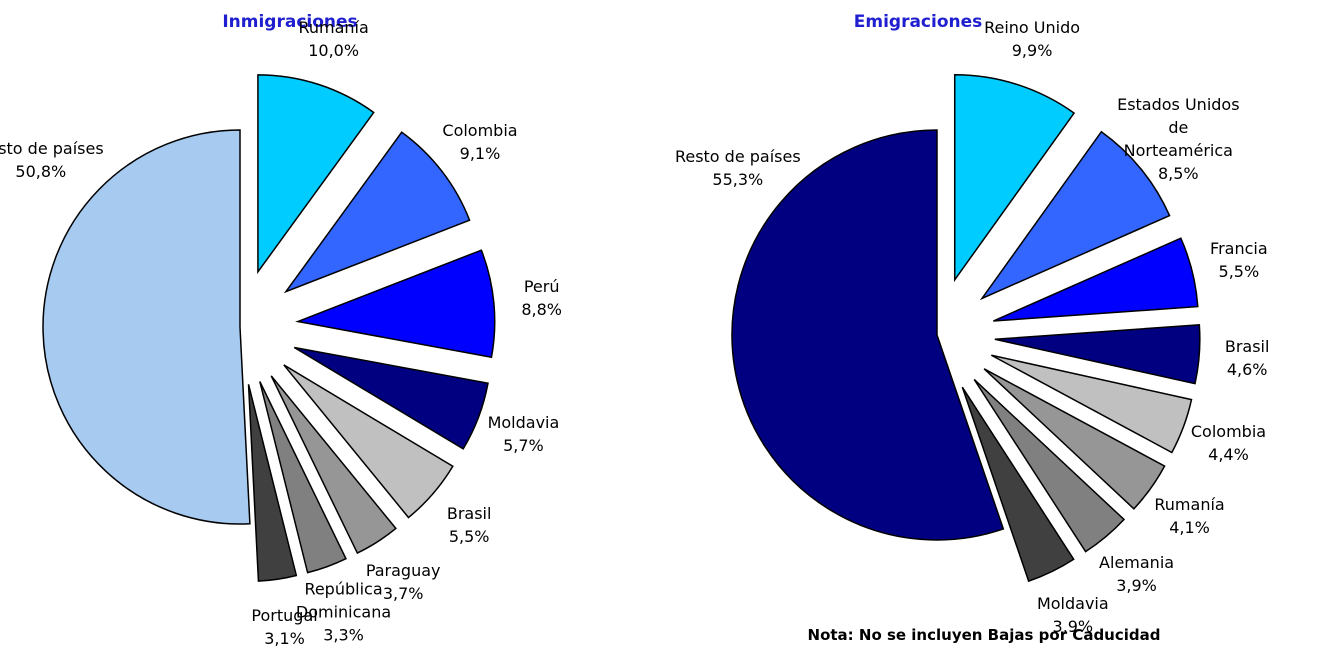 The width and height of the screenshot is (1334, 648). What do you see at coordinates (1032, 39) in the screenshot?
I see `slice-label: Reino Unido 9,9%` at bounding box center [1032, 39].